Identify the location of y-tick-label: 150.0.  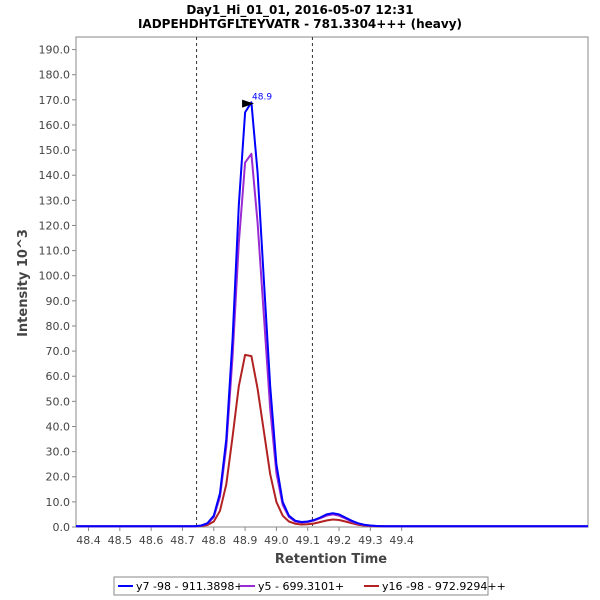
(55, 150).